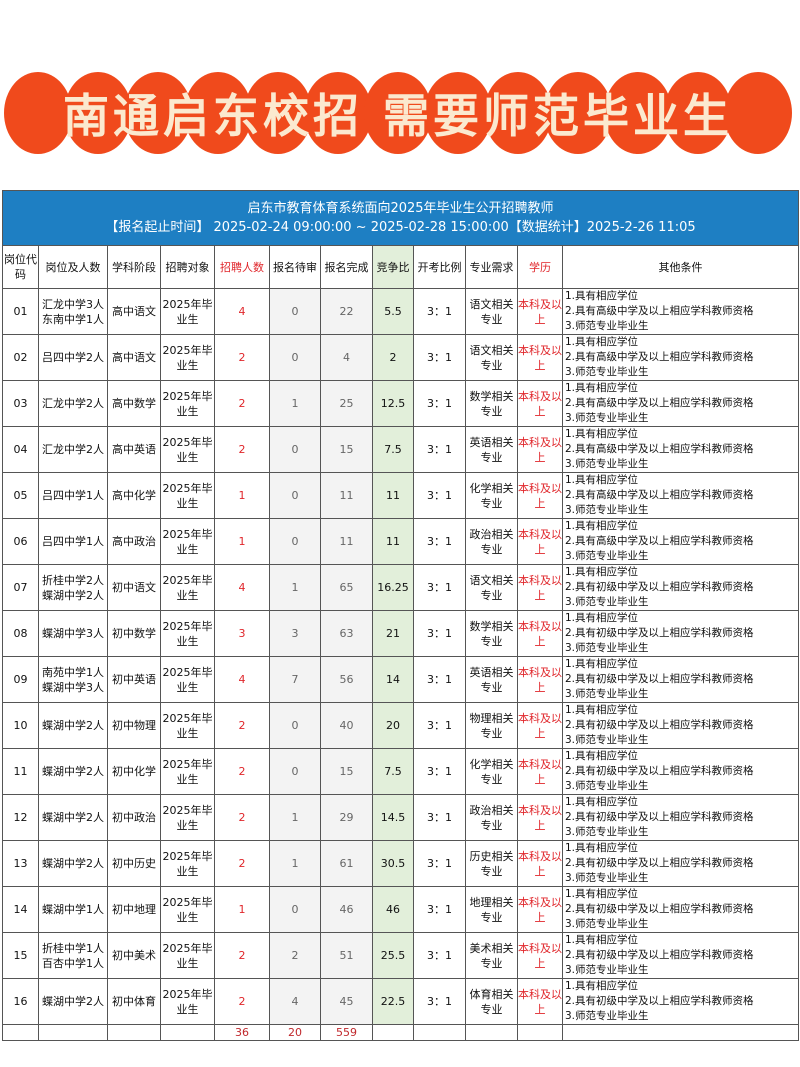  Describe the element at coordinates (20, 449) in the screenshot. I see `cell-code: 04` at that location.